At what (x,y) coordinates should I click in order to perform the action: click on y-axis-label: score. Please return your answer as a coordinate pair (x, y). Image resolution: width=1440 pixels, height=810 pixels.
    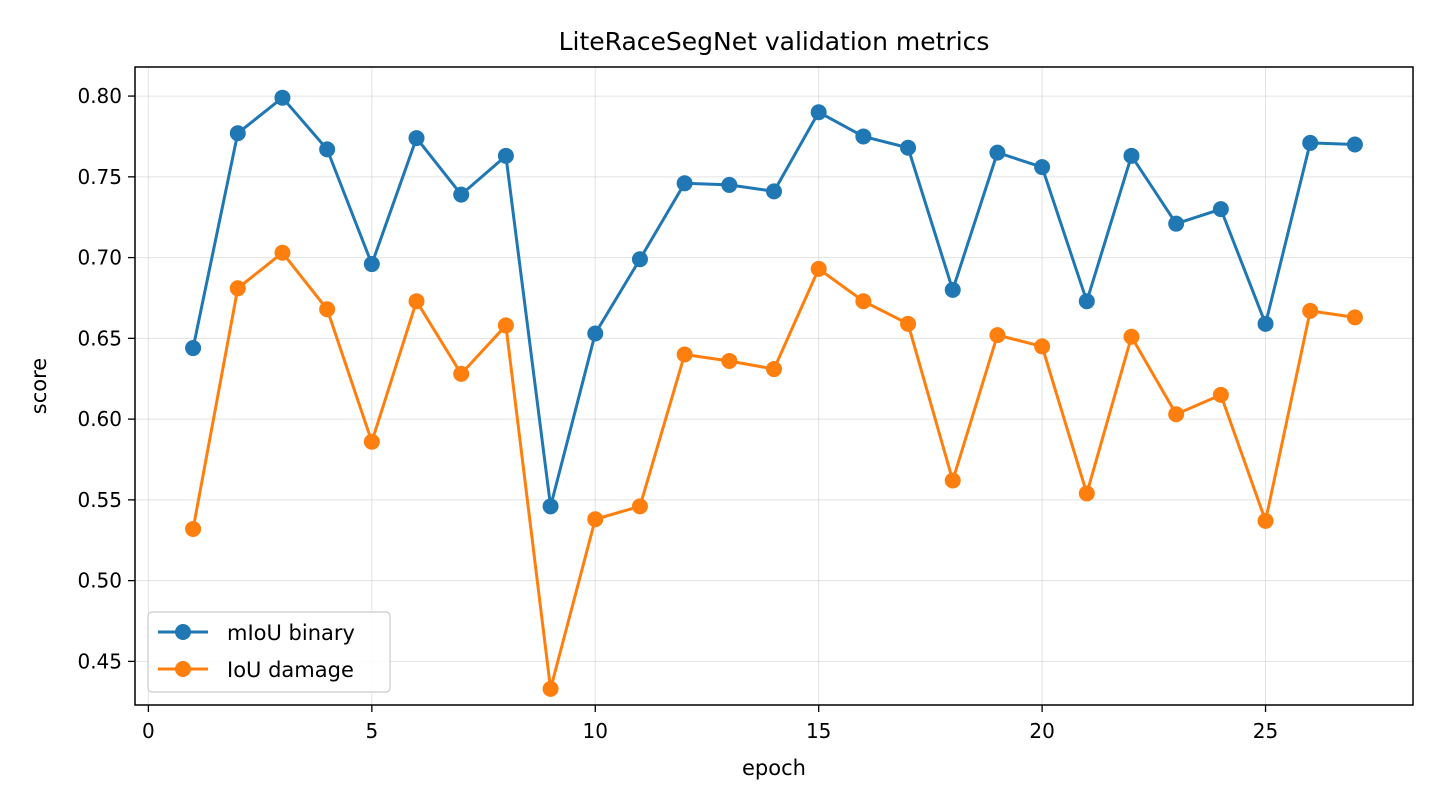
    Looking at the image, I should click on (39, 386).